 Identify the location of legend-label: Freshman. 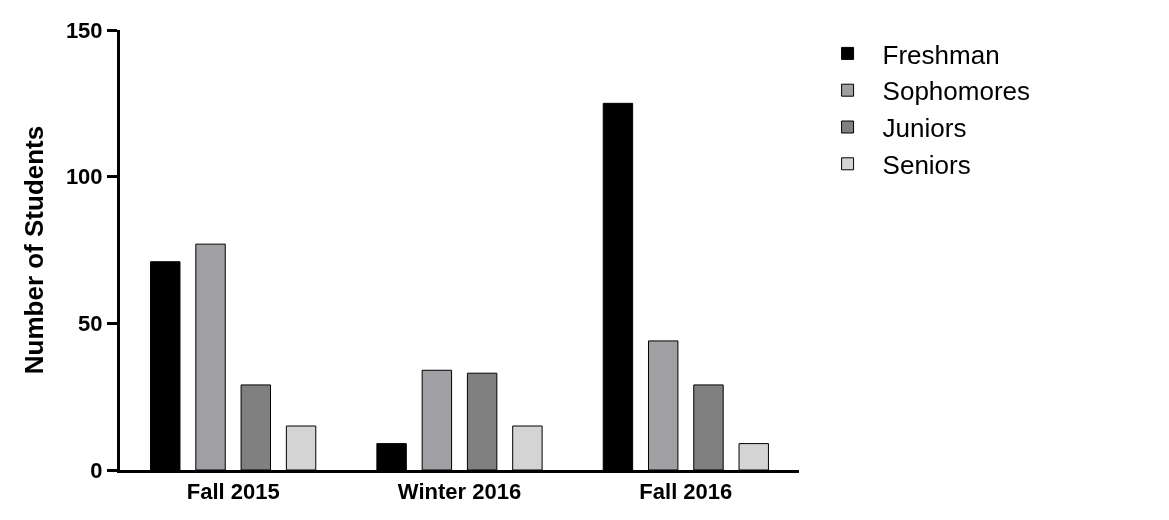
(941, 54).